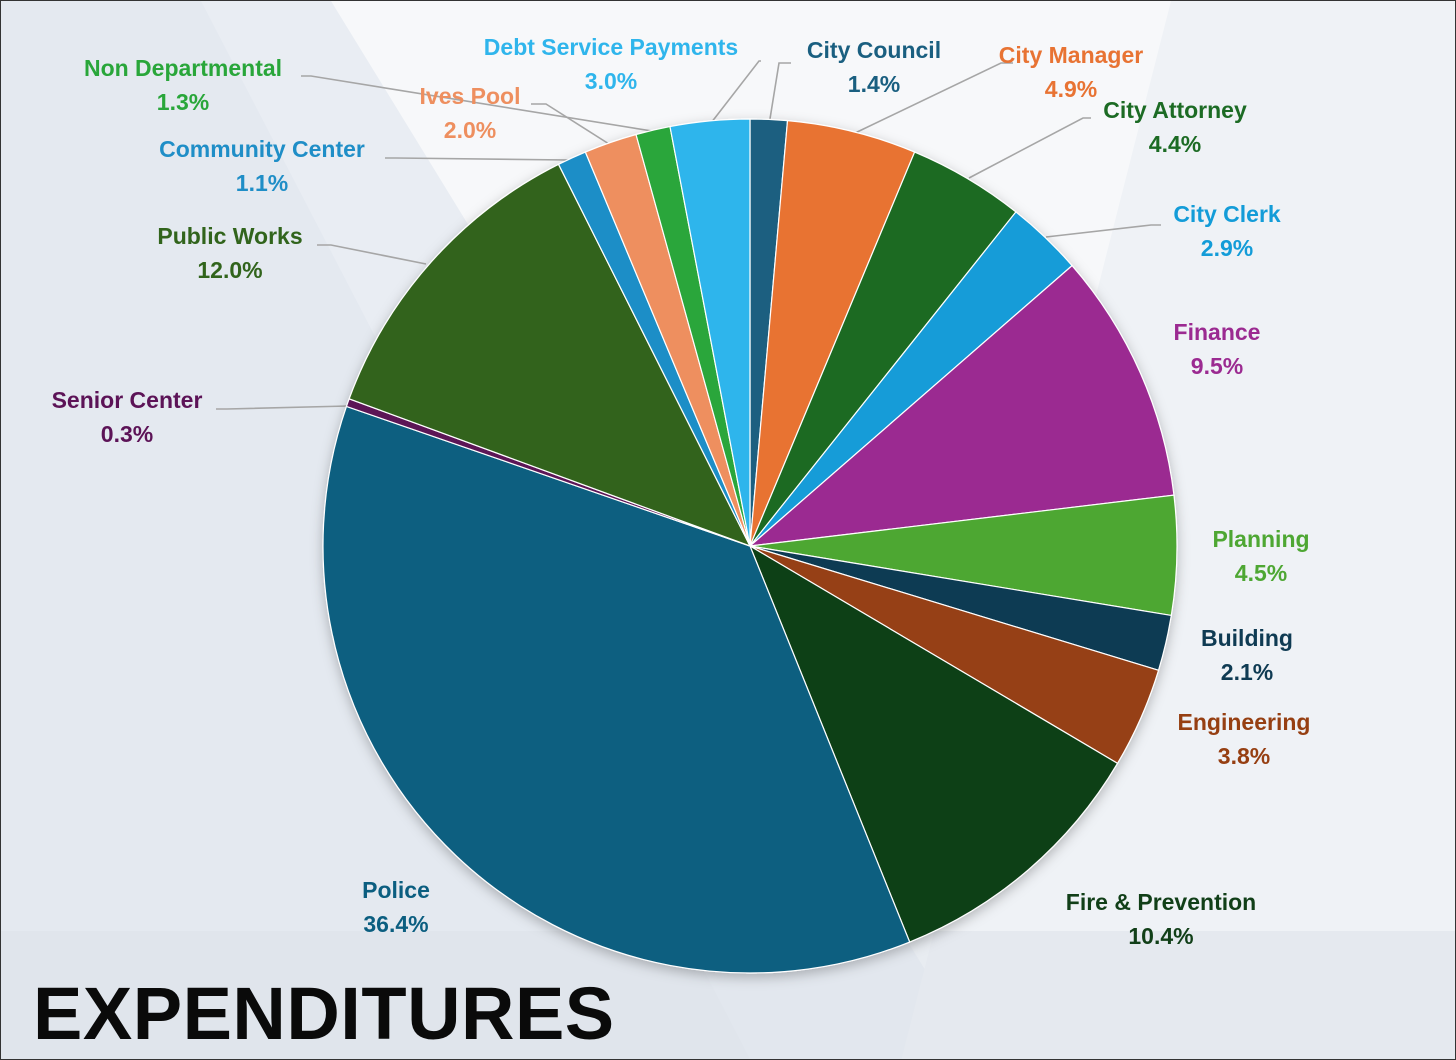 The width and height of the screenshot is (1456, 1060). Describe the element at coordinates (1247, 672) in the screenshot. I see `slice-value: 2.1%` at that location.